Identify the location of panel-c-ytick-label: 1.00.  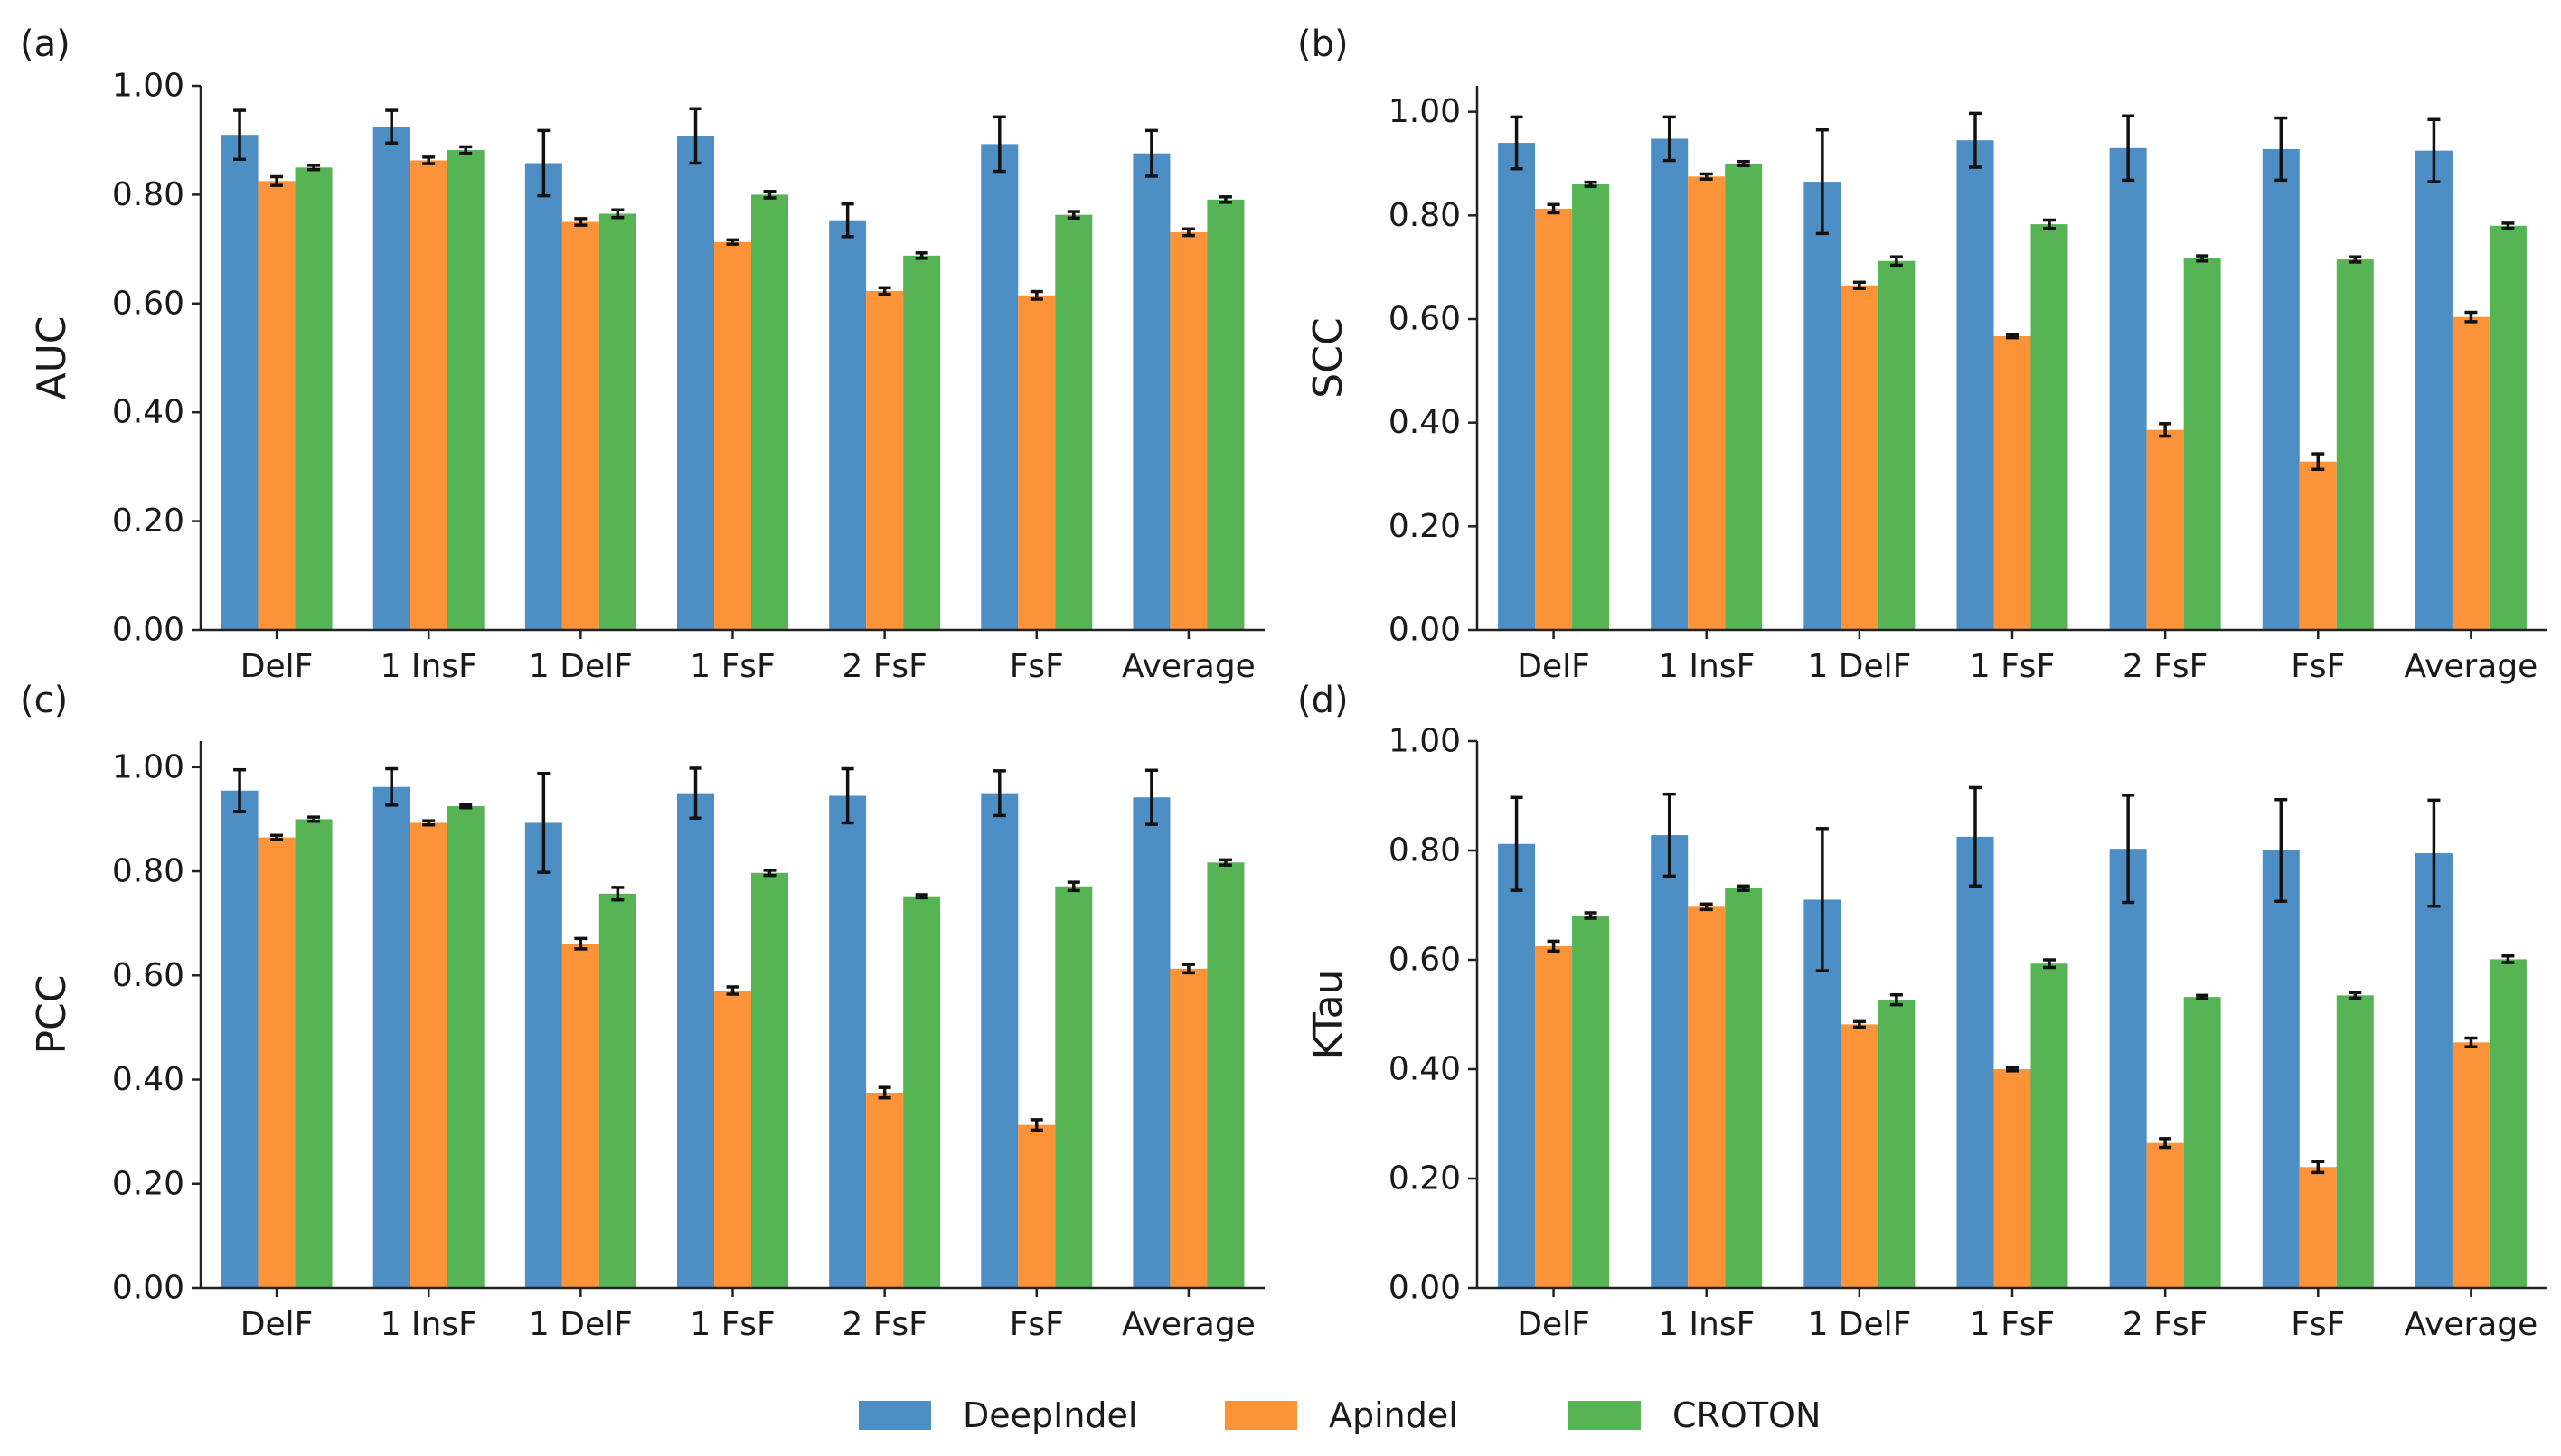
(148, 767).